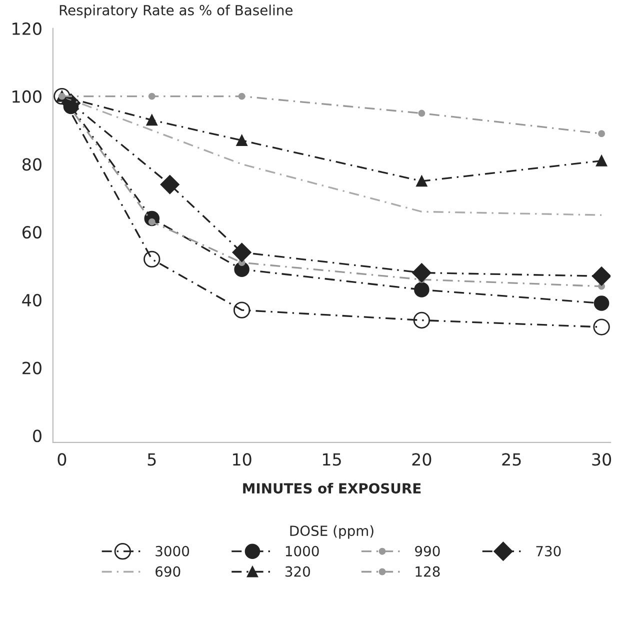 The width and height of the screenshot is (623, 632). Describe the element at coordinates (511, 459) in the screenshot. I see `x-tick-label: 25` at that location.